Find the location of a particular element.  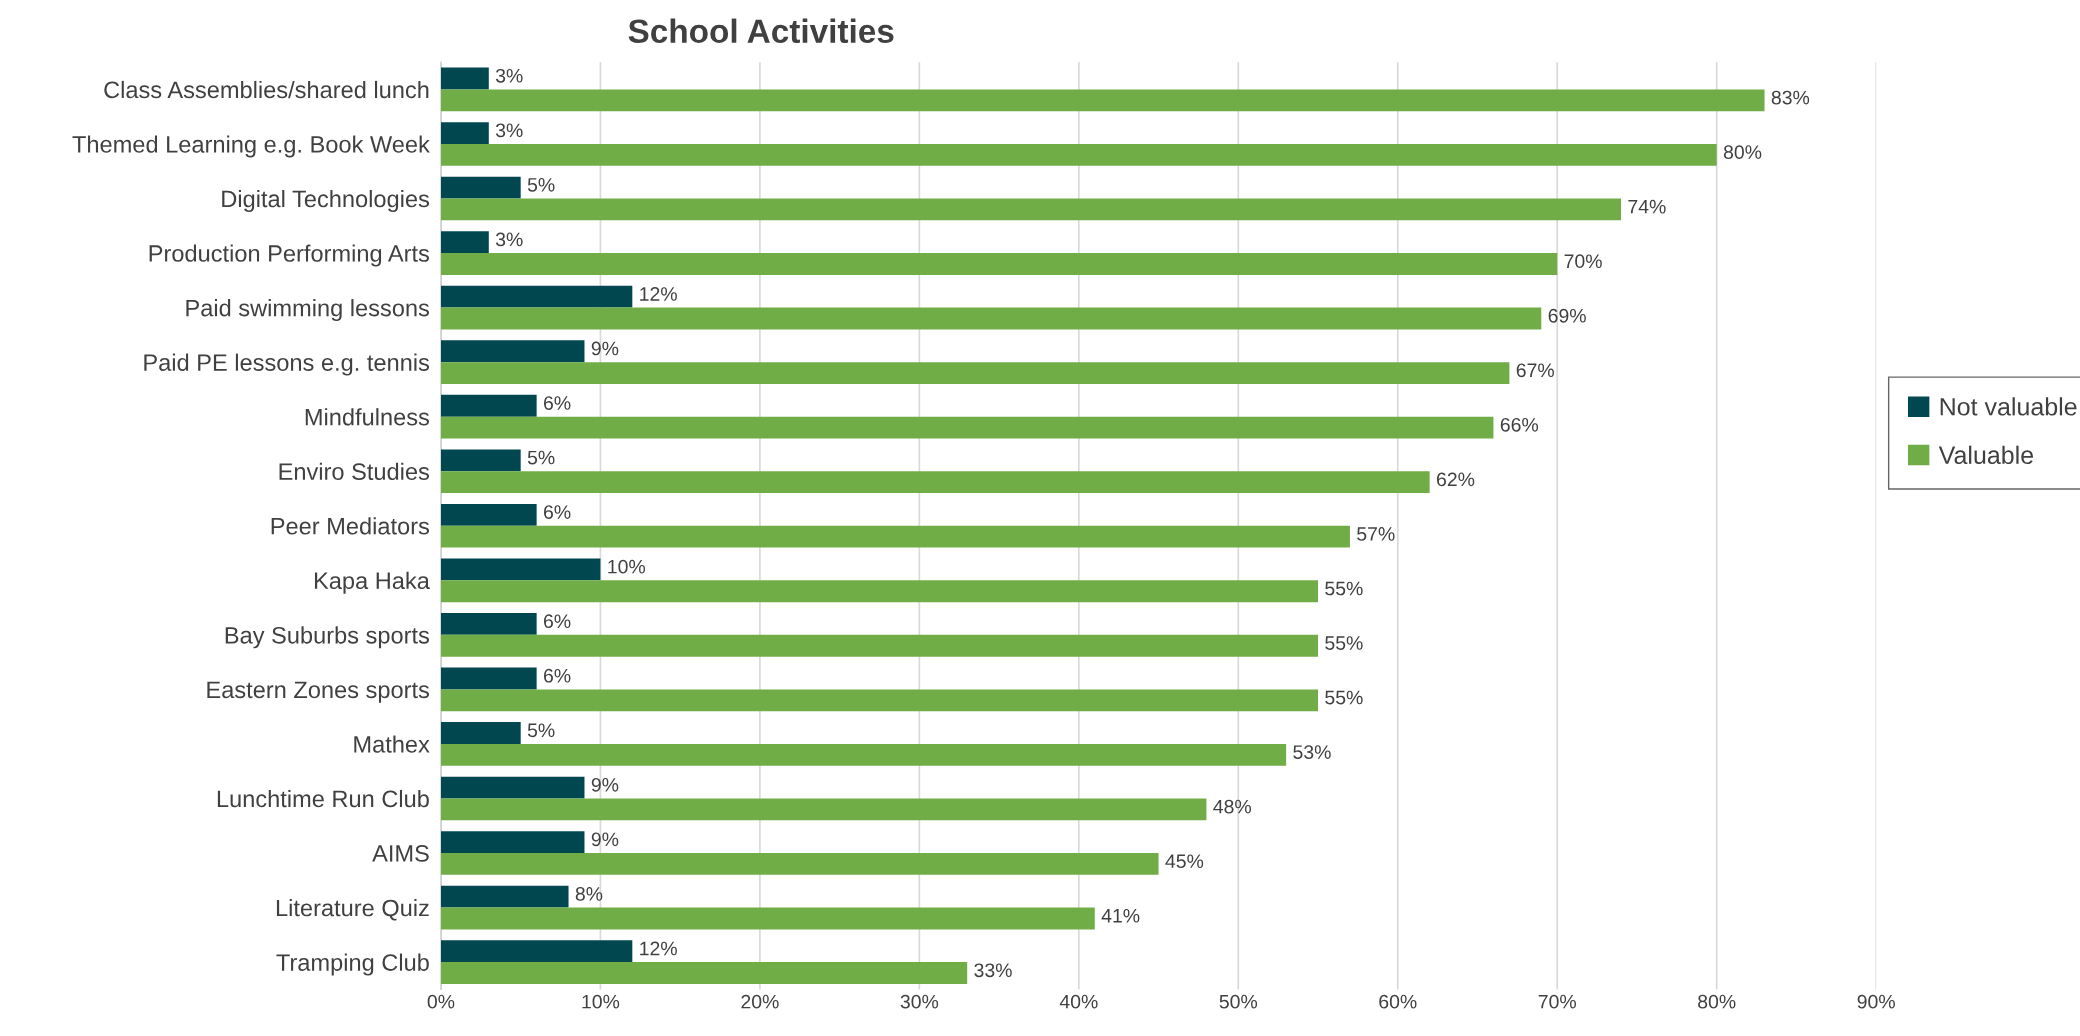

y-tick-label: Themed Learning e.g. Book Week is located at coordinates (251, 146).